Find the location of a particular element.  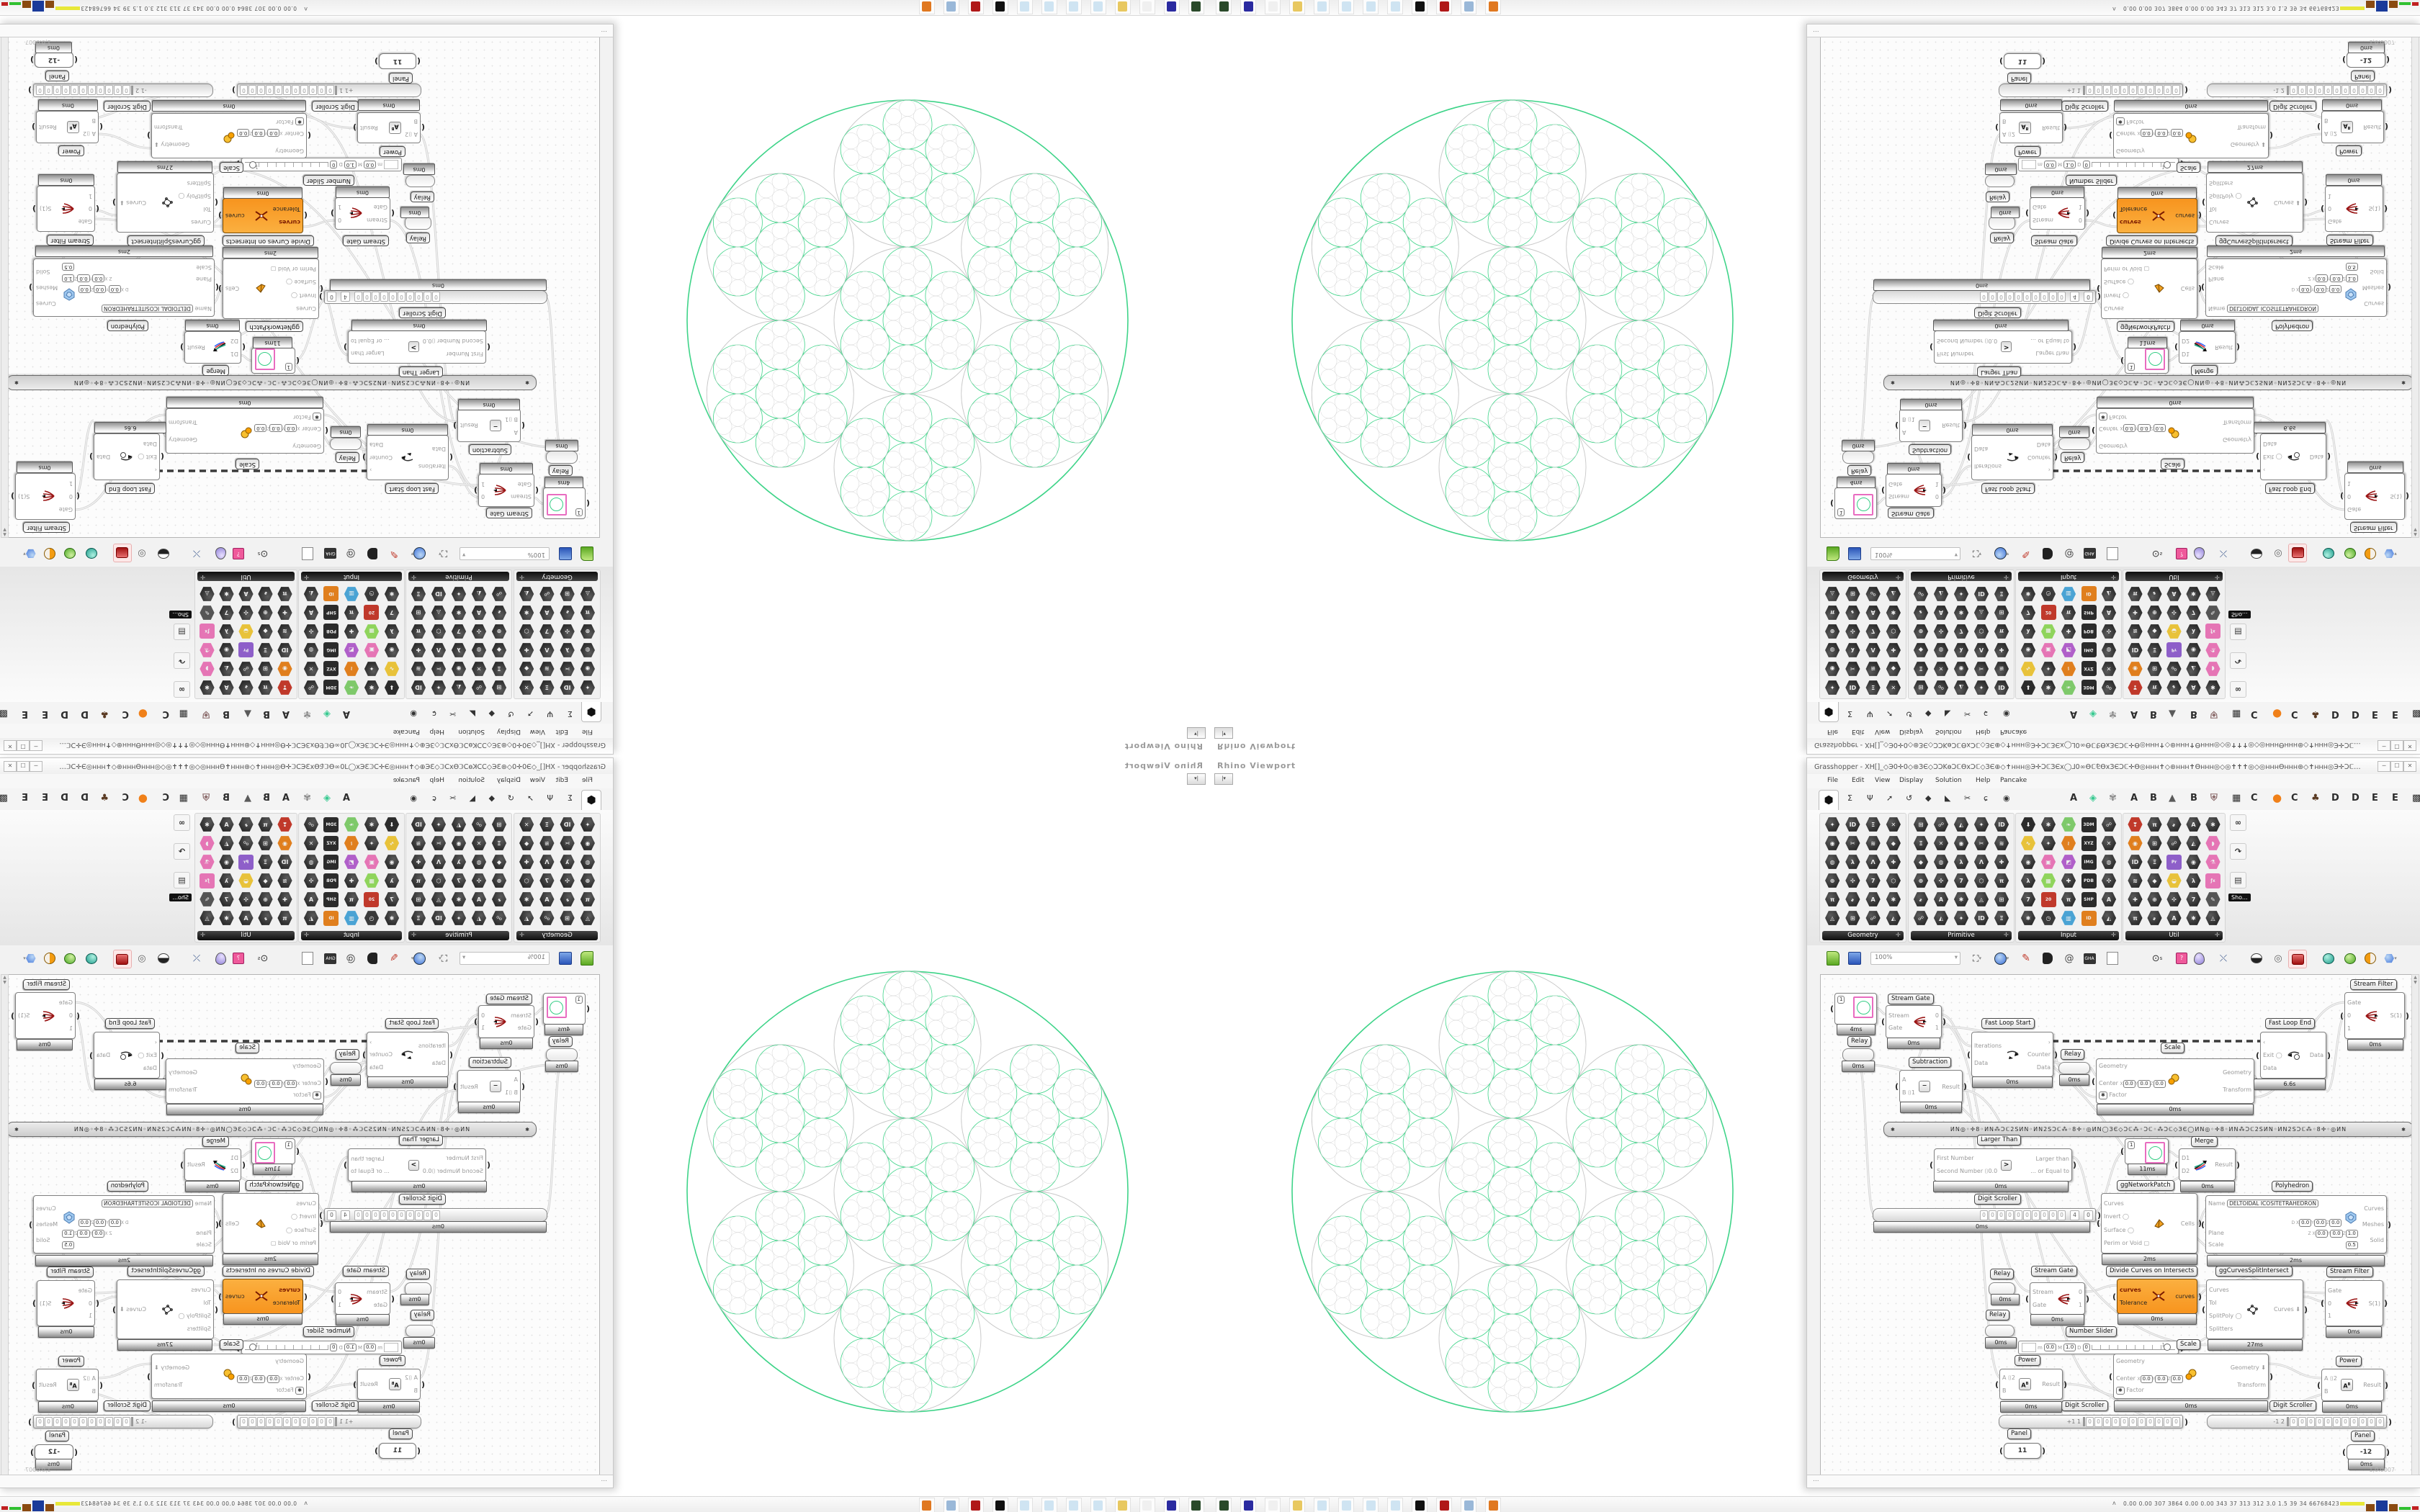

component-icon: IMG is located at coordinates (331, 862).